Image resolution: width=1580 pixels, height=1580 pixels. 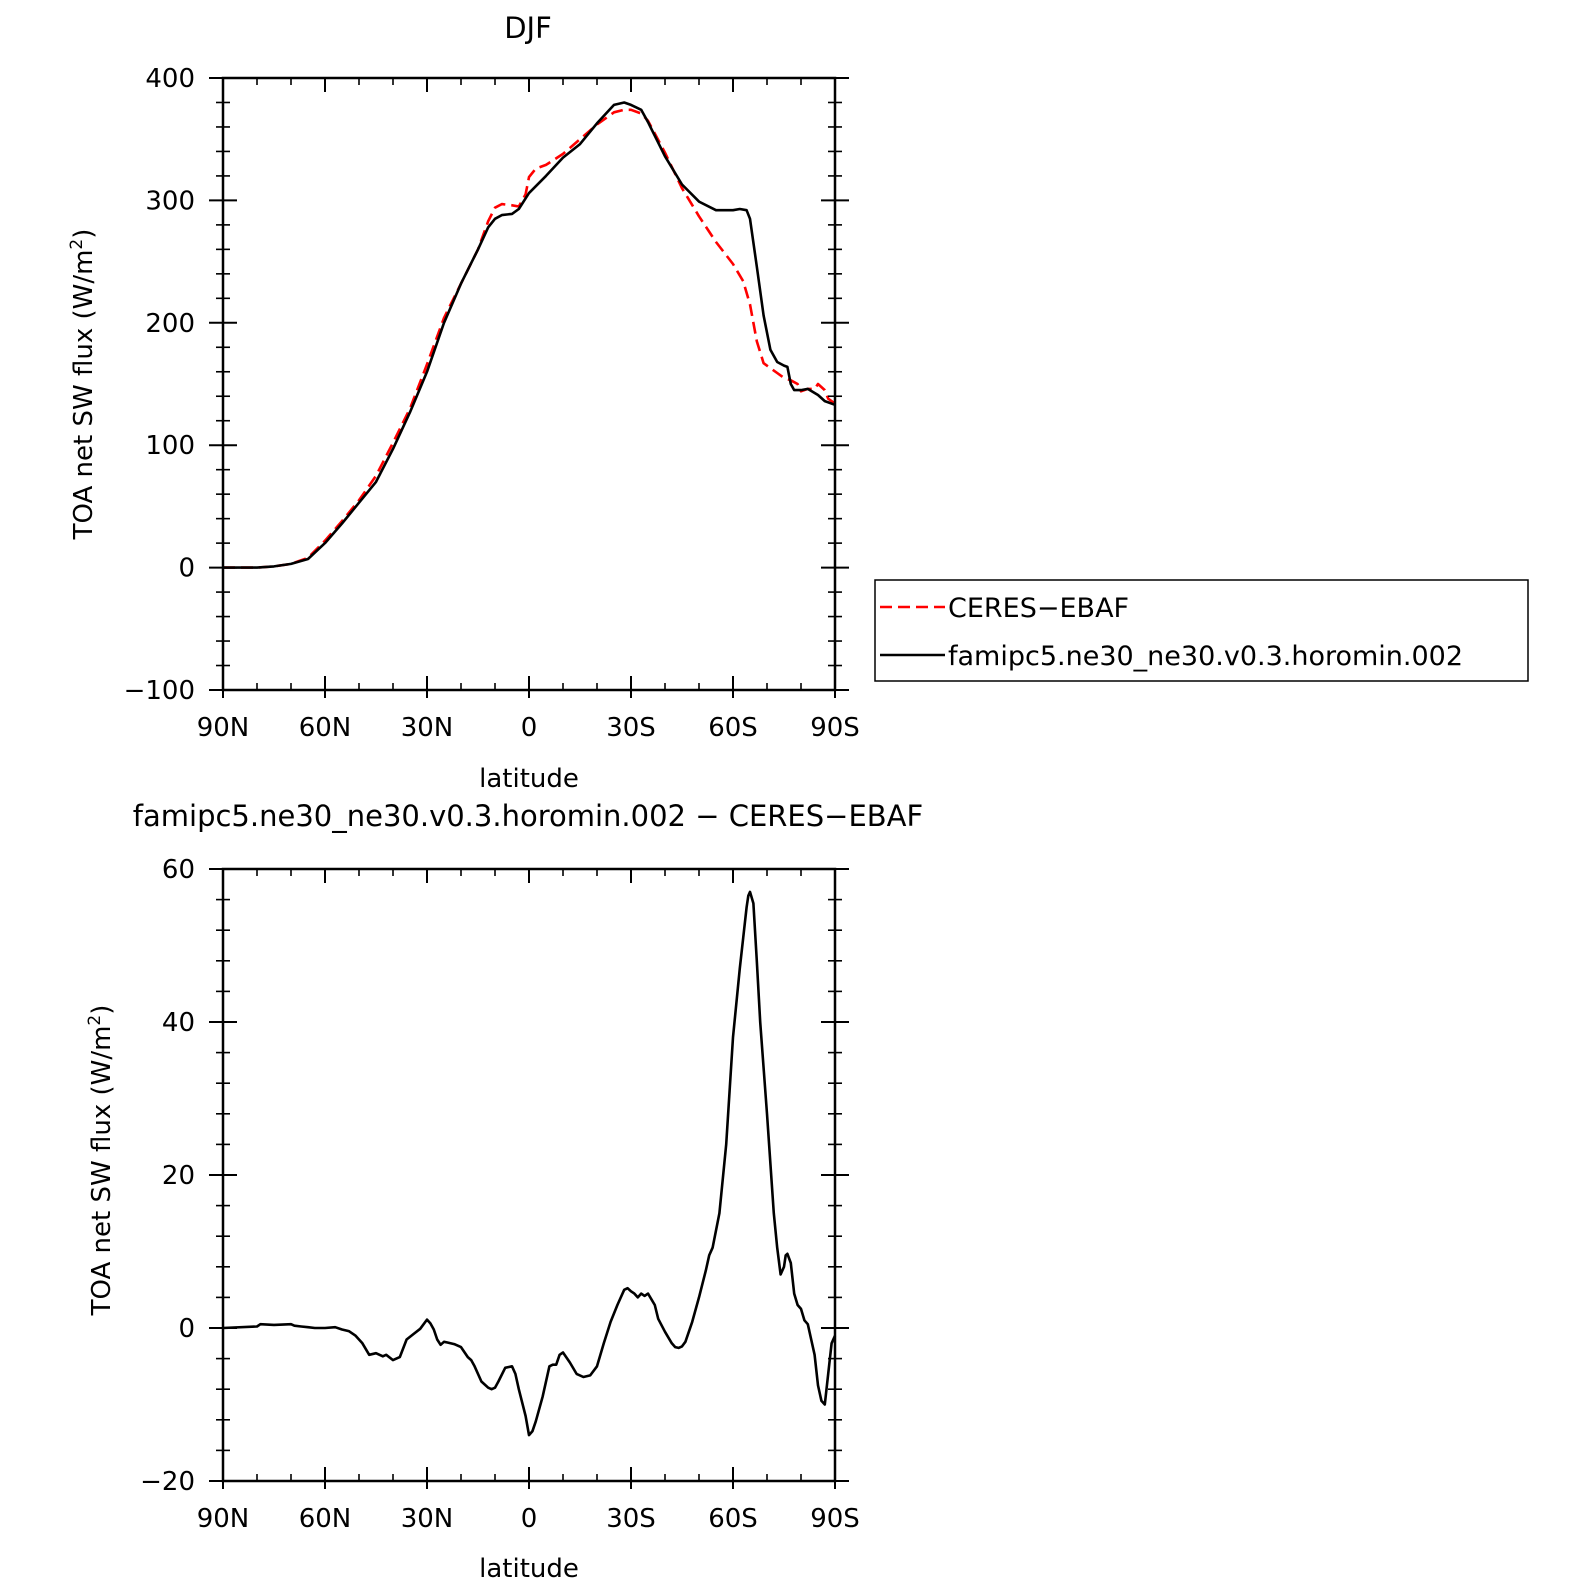 What do you see at coordinates (170, 324) in the screenshot?
I see `y-tick-label: 200` at bounding box center [170, 324].